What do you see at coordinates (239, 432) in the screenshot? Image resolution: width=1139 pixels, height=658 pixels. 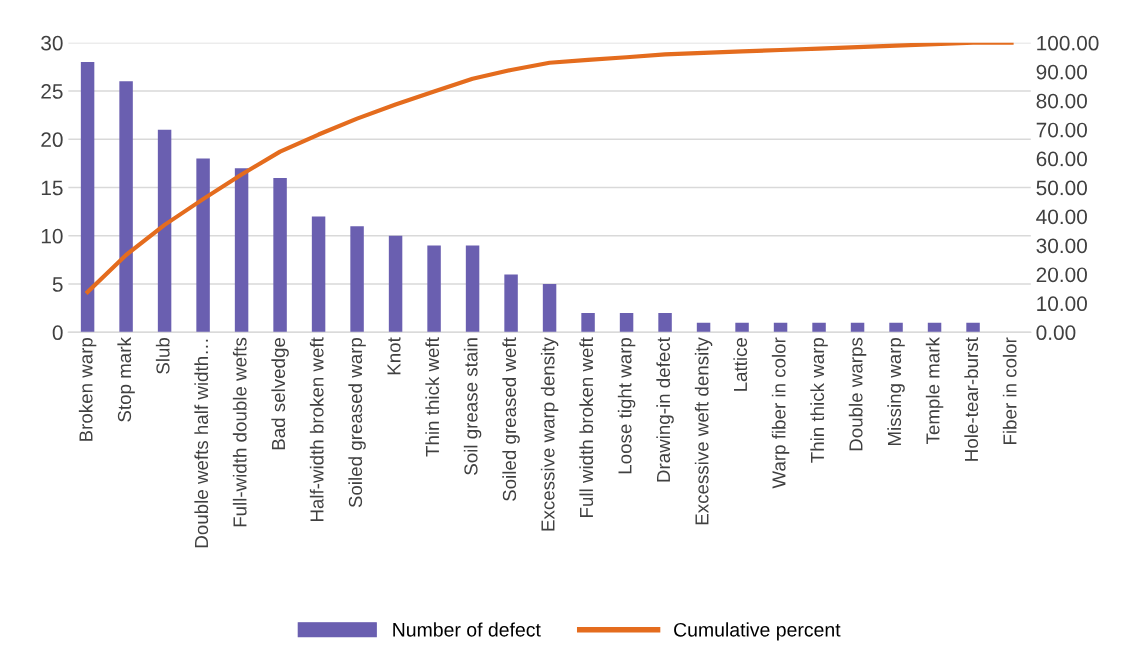 I see `x-tick-label: Full-width double wefts` at bounding box center [239, 432].